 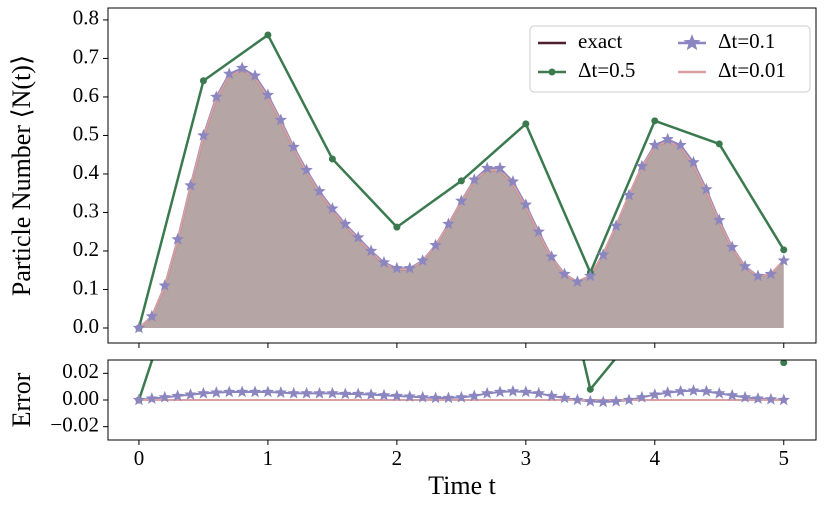 What do you see at coordinates (86, 18) in the screenshot?
I see `y-tick-label: 0.8` at bounding box center [86, 18].